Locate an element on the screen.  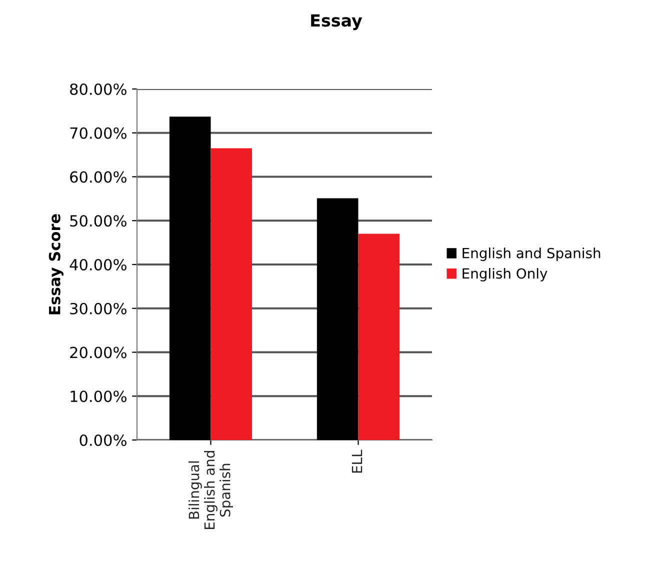
y-tick-label: 0.00% is located at coordinates (103, 440).